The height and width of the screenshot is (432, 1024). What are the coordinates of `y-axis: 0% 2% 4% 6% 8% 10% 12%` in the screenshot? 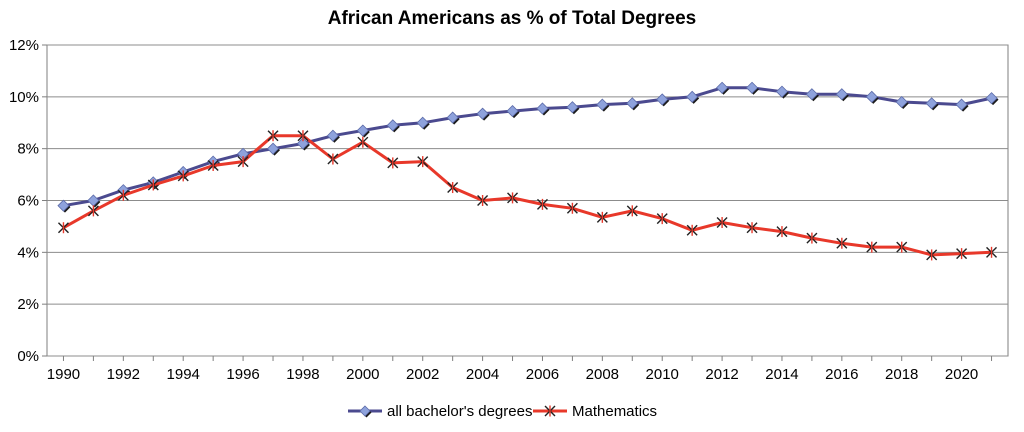 It's located at (28, 201).